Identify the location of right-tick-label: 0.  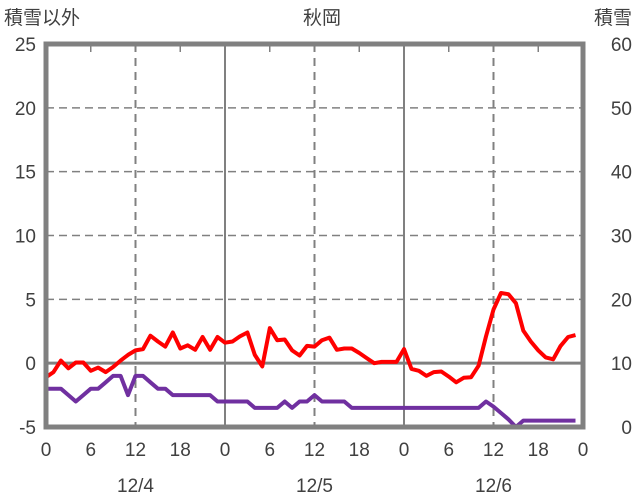
(626, 428).